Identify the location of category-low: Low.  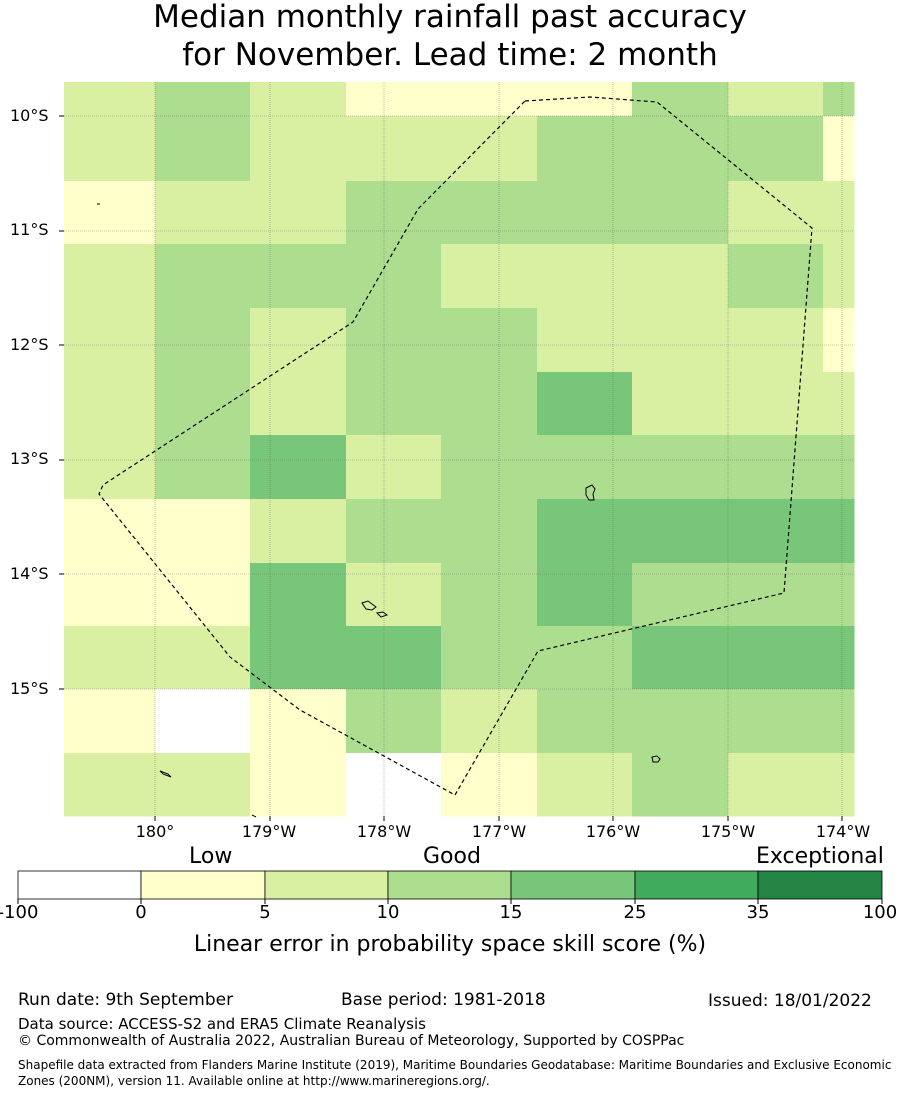
(211, 856).